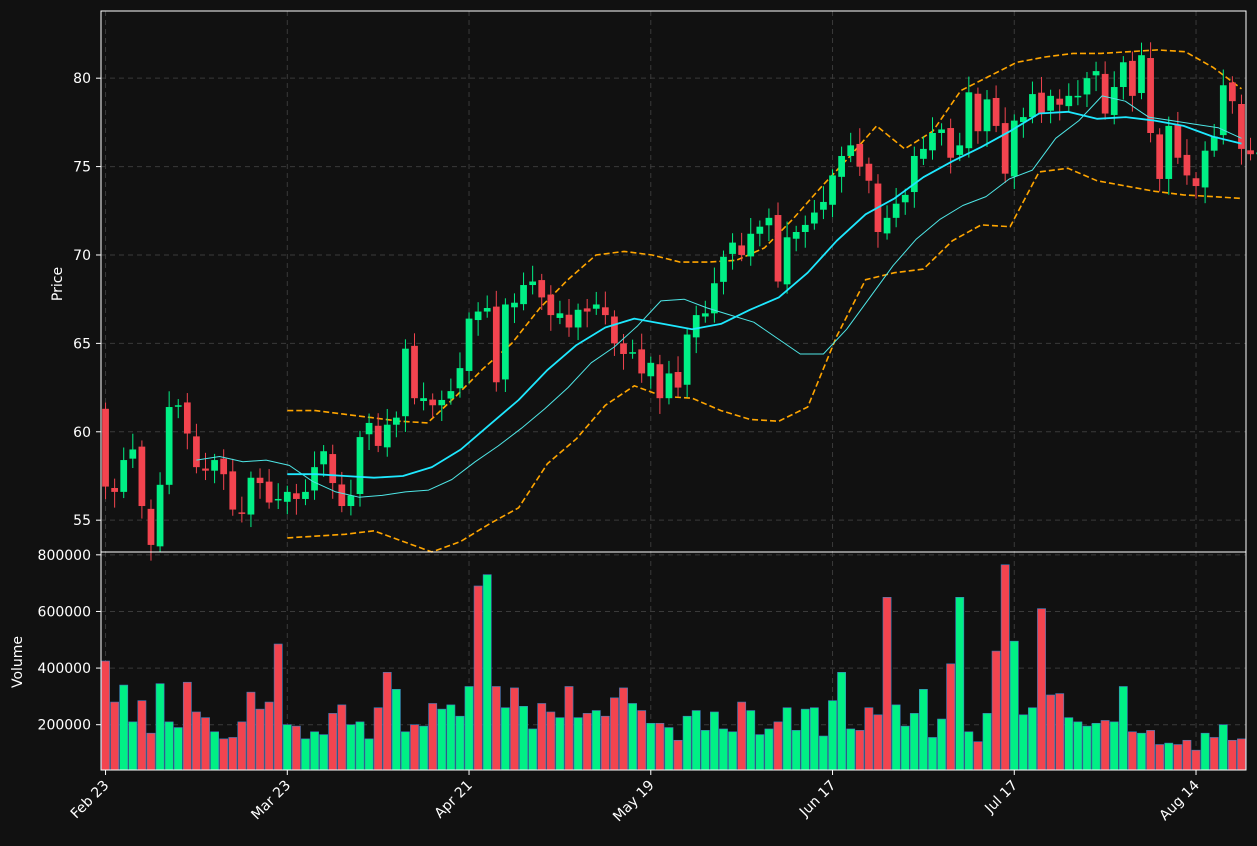 This screenshot has height=846, width=1257. Describe the element at coordinates (64, 669) in the screenshot. I see `volume-tick-label: 400000` at that location.